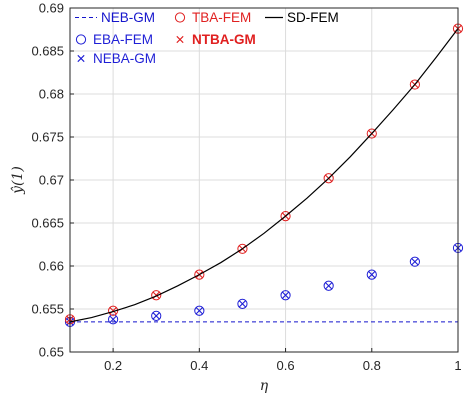 The image size is (475, 398). I want to click on y-tick-label: 0.69, so click(51, 8).